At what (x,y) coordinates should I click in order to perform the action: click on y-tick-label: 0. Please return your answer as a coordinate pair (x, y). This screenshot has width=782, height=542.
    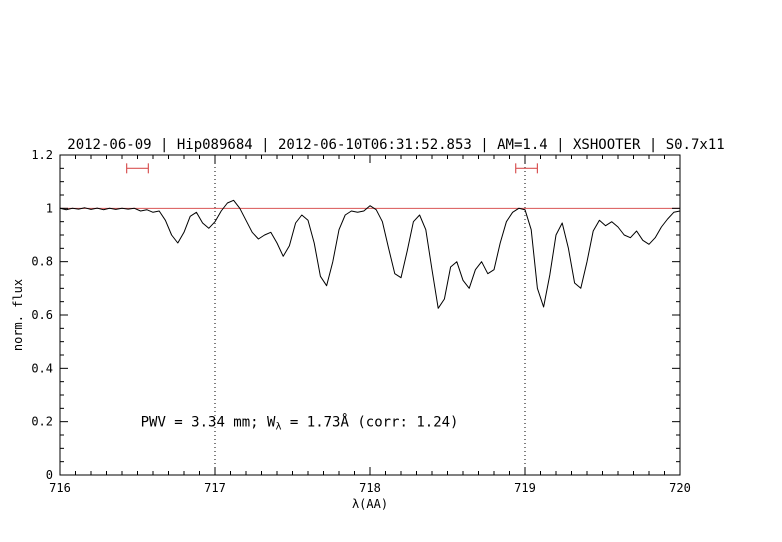
    Looking at the image, I should click on (49, 475).